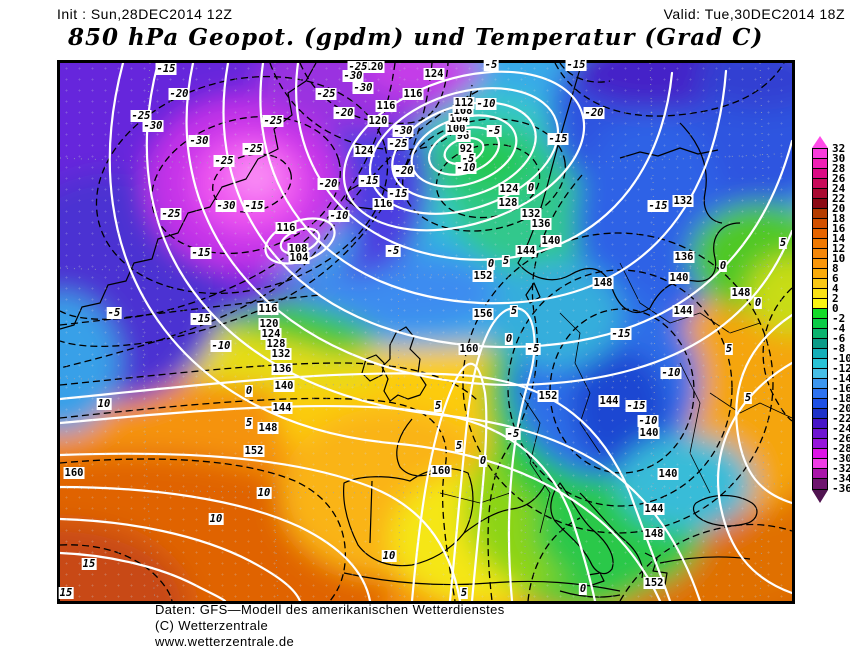 This screenshot has height=657, width=850. I want to click on geopotential-label: 112, so click(464, 103).